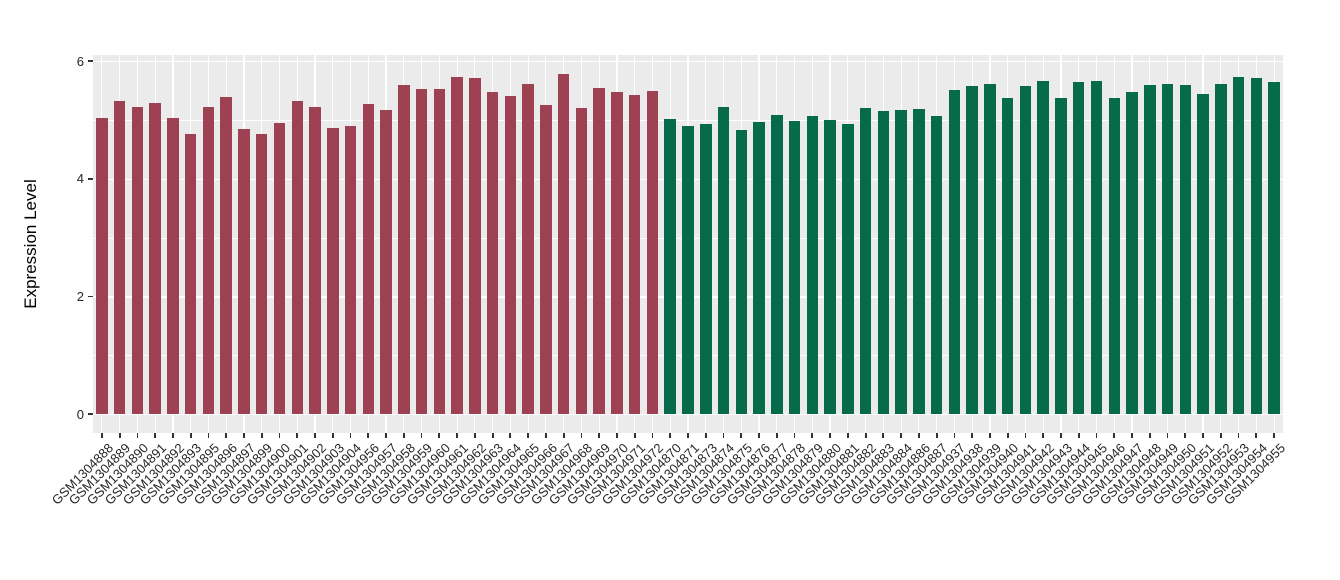 This screenshot has height=580, width=1340. Describe the element at coordinates (80, 61) in the screenshot. I see `y-tick-label: 6` at that location.